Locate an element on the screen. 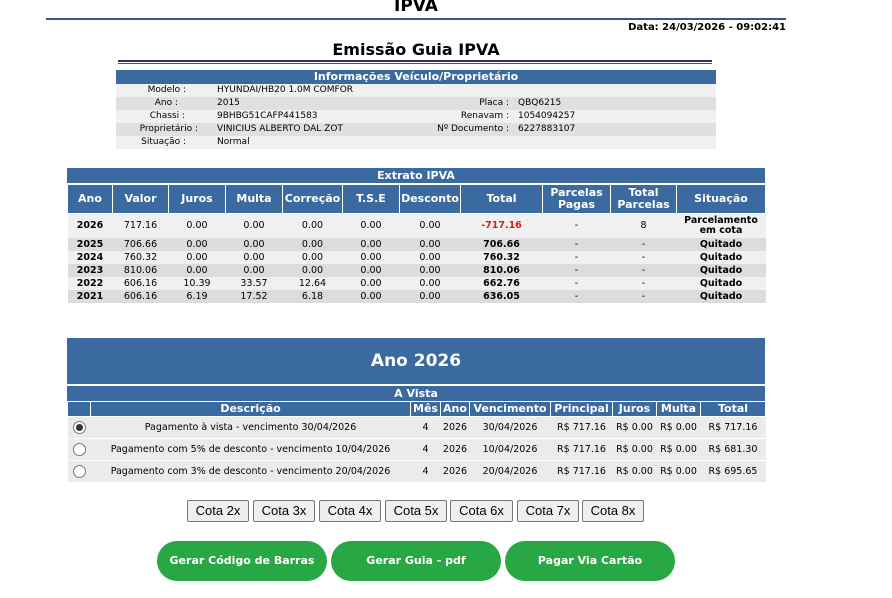  proprietario-value: VINICIUS ALBERTO DAL ZOT is located at coordinates (280, 129).